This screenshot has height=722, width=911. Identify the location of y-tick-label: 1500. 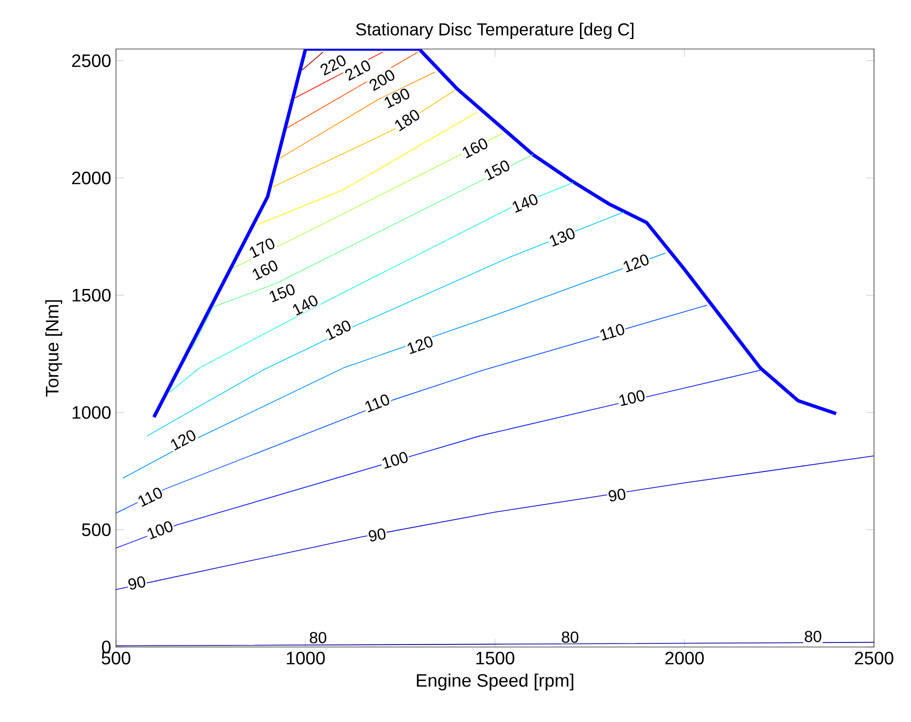
(91, 295).